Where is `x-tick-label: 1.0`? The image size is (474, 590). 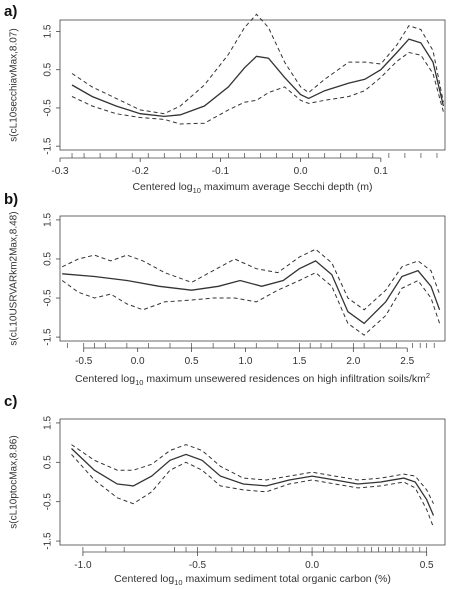 x-tick-label: 1.0 is located at coordinates (246, 361).